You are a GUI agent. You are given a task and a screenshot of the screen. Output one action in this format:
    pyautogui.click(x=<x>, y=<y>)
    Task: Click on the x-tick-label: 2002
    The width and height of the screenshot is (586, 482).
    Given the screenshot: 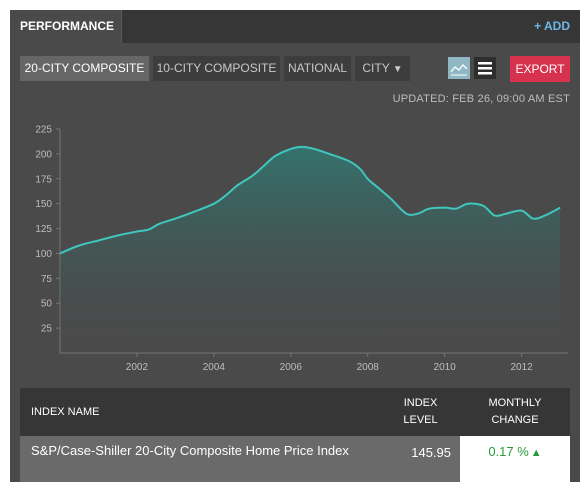 What is the action you would take?
    pyautogui.click(x=137, y=367)
    